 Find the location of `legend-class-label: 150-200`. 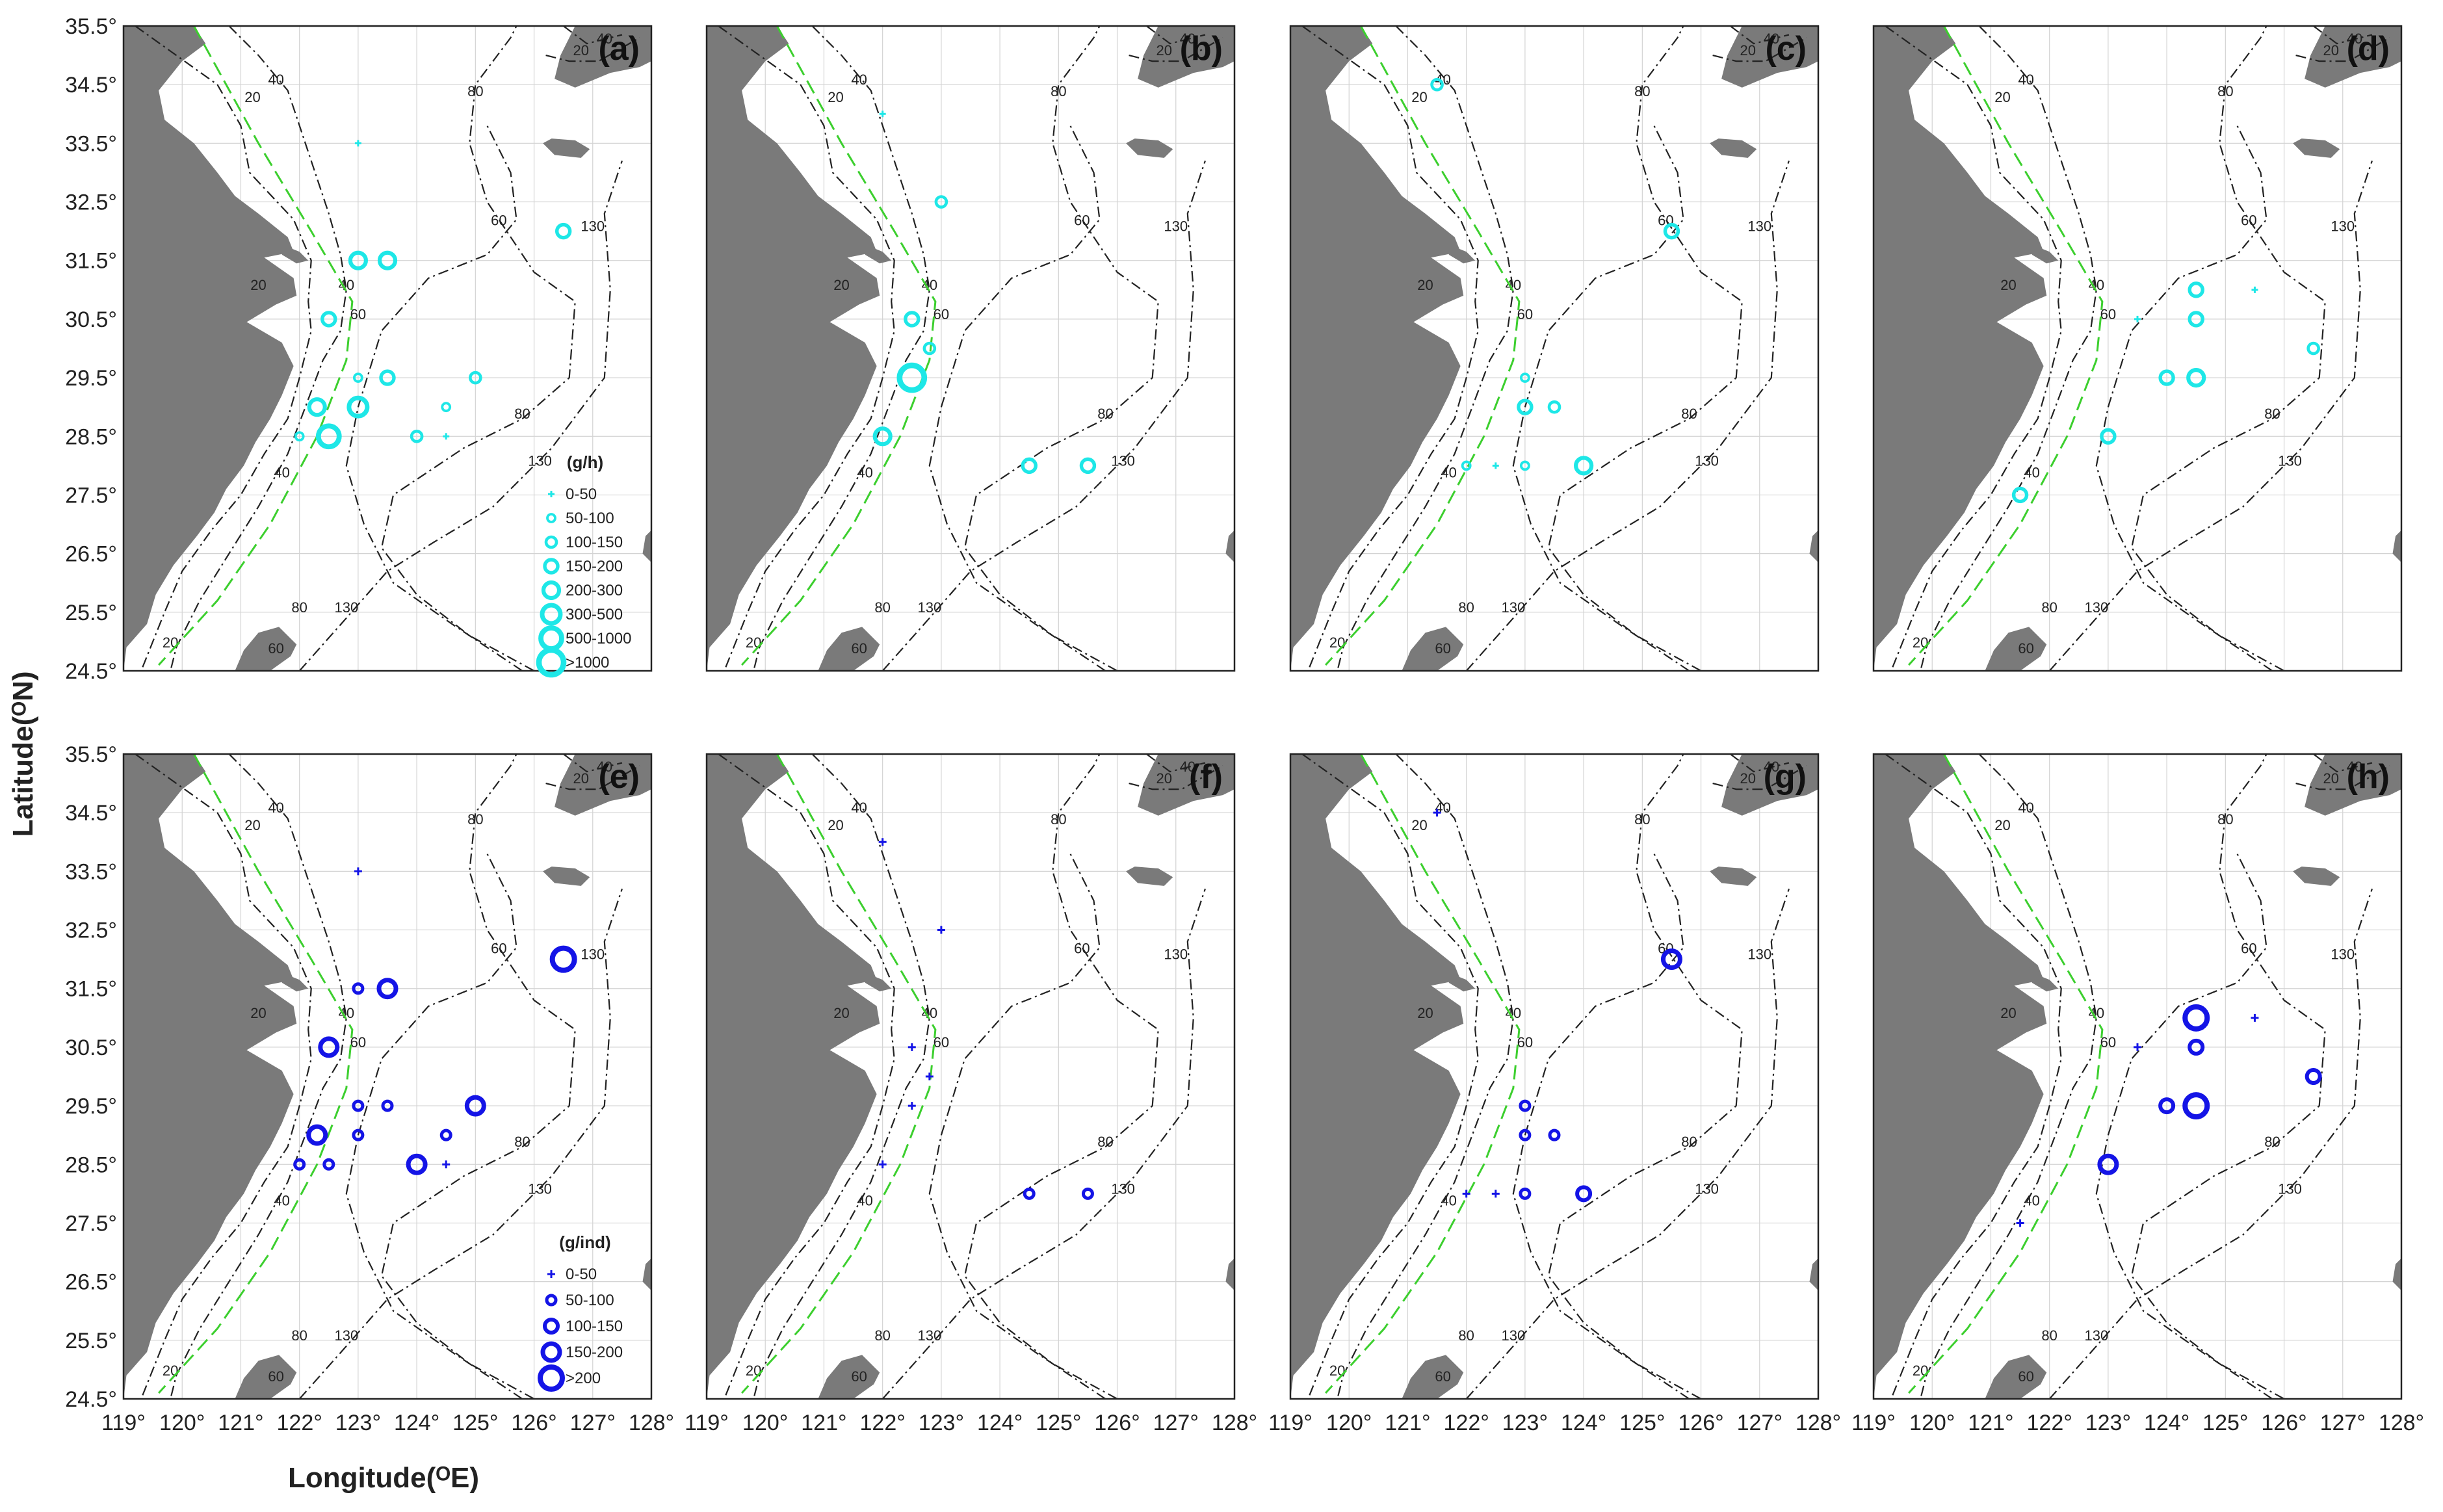

legend-class-label: 150-200 is located at coordinates (594, 1352).